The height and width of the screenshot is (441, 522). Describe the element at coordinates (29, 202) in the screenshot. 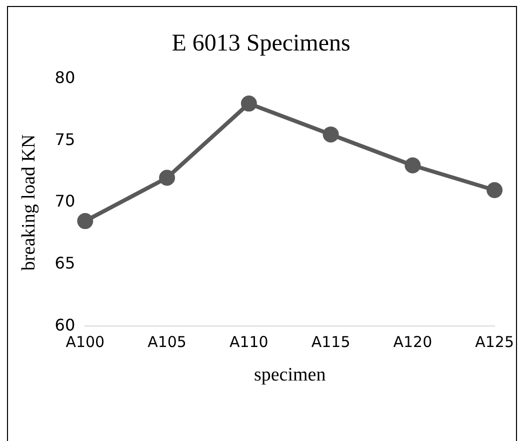

I see `y-axis-title: breaking load KN` at that location.